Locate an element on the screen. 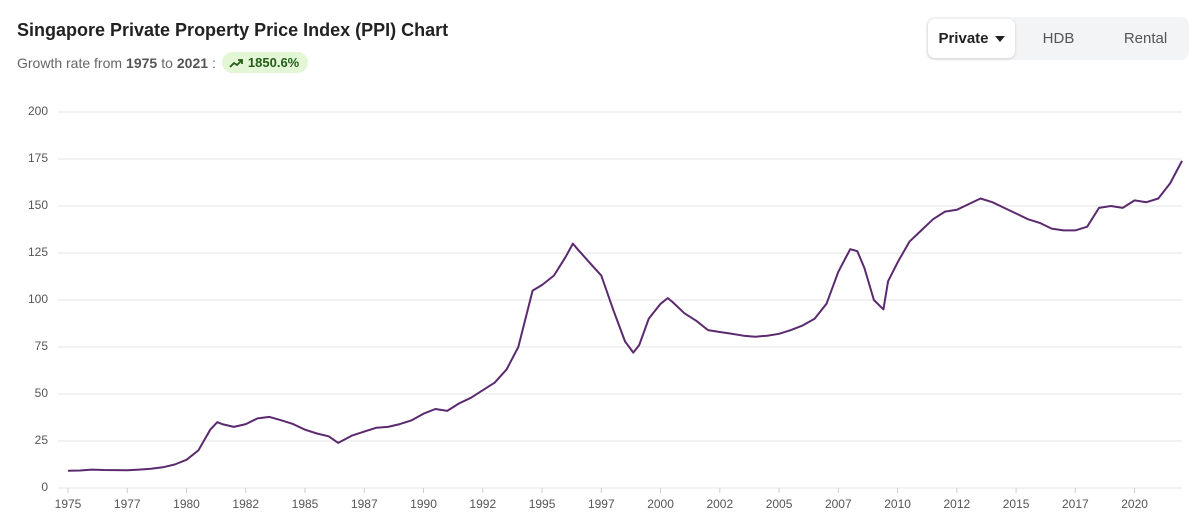  x-tick-label: 2007 is located at coordinates (838, 504).